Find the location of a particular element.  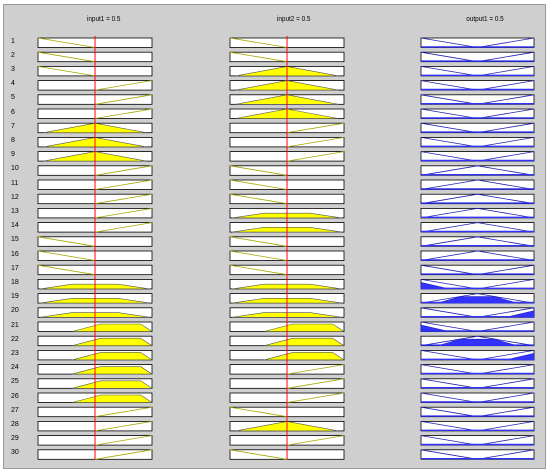

rule-number: 11 is located at coordinates (15, 183).